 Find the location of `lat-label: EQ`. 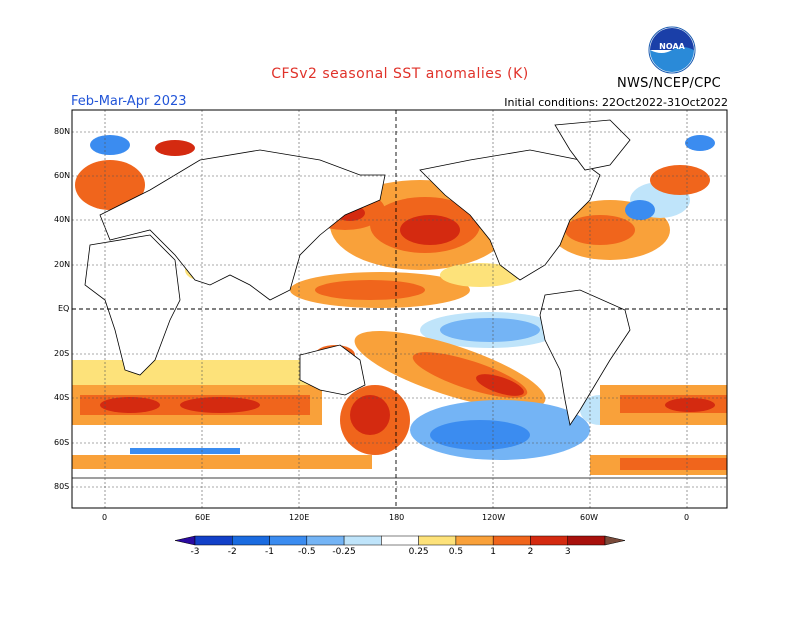

lat-label: EQ is located at coordinates (64, 308).